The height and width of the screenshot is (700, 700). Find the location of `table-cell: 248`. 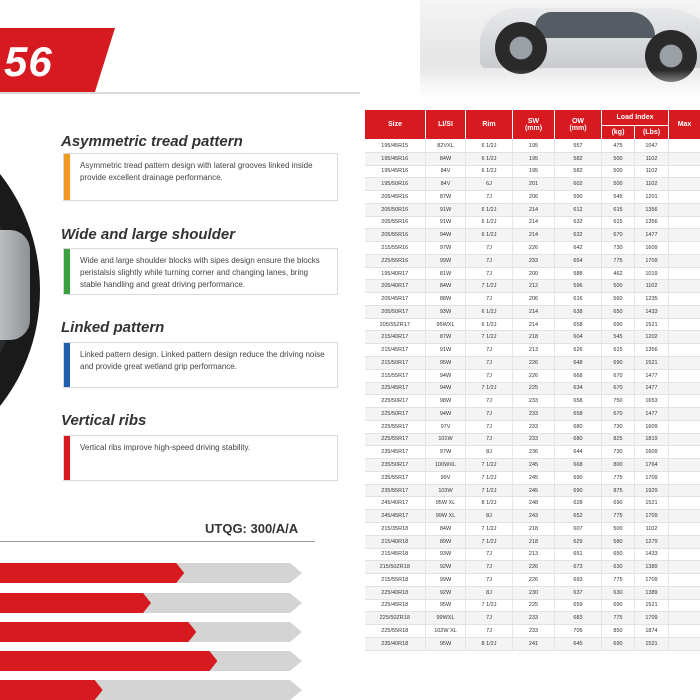

table-cell: 248 is located at coordinates (533, 503).